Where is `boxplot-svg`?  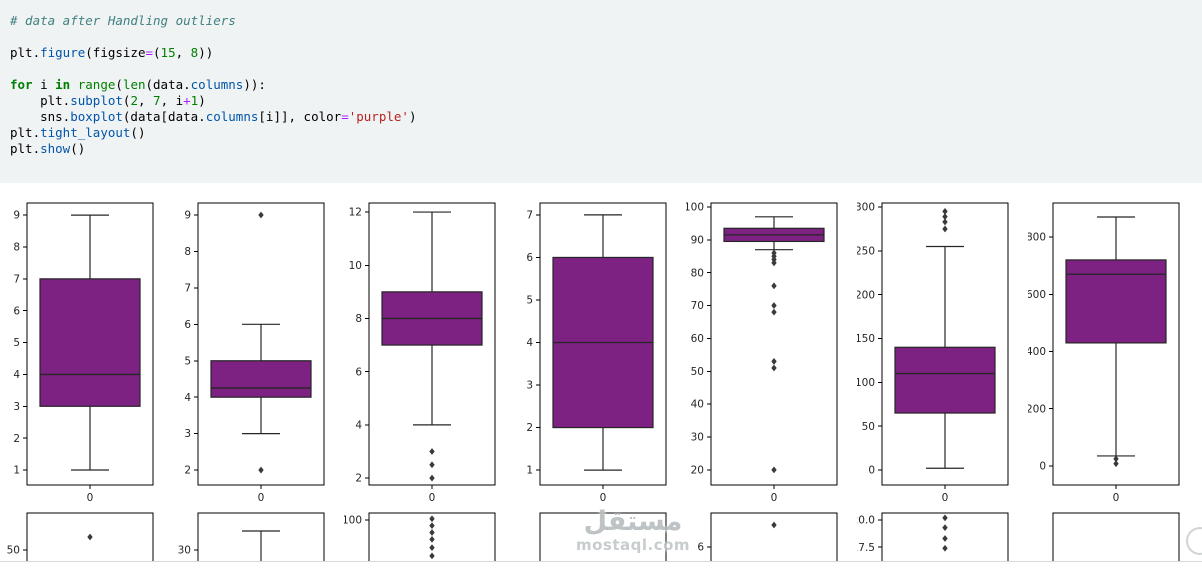
boxplot-svg is located at coordinates (1116, 536).